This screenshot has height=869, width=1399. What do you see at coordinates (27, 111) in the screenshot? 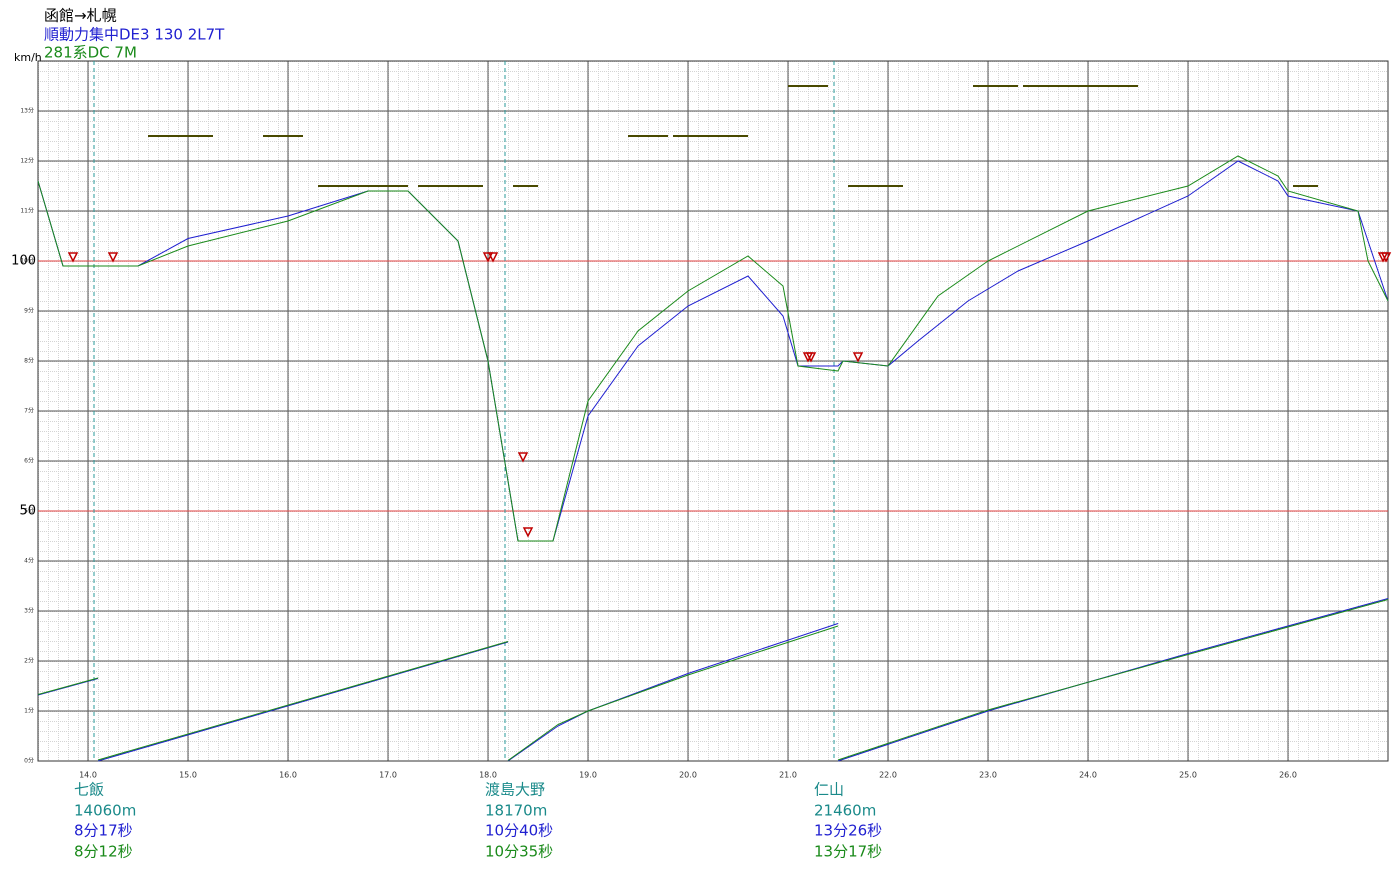
I see `y-tick-label: 13分` at bounding box center [27, 111].